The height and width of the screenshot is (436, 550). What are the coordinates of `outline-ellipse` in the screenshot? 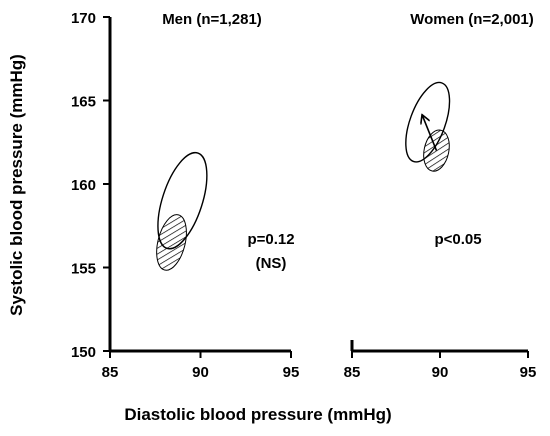 It's located at (428, 122).